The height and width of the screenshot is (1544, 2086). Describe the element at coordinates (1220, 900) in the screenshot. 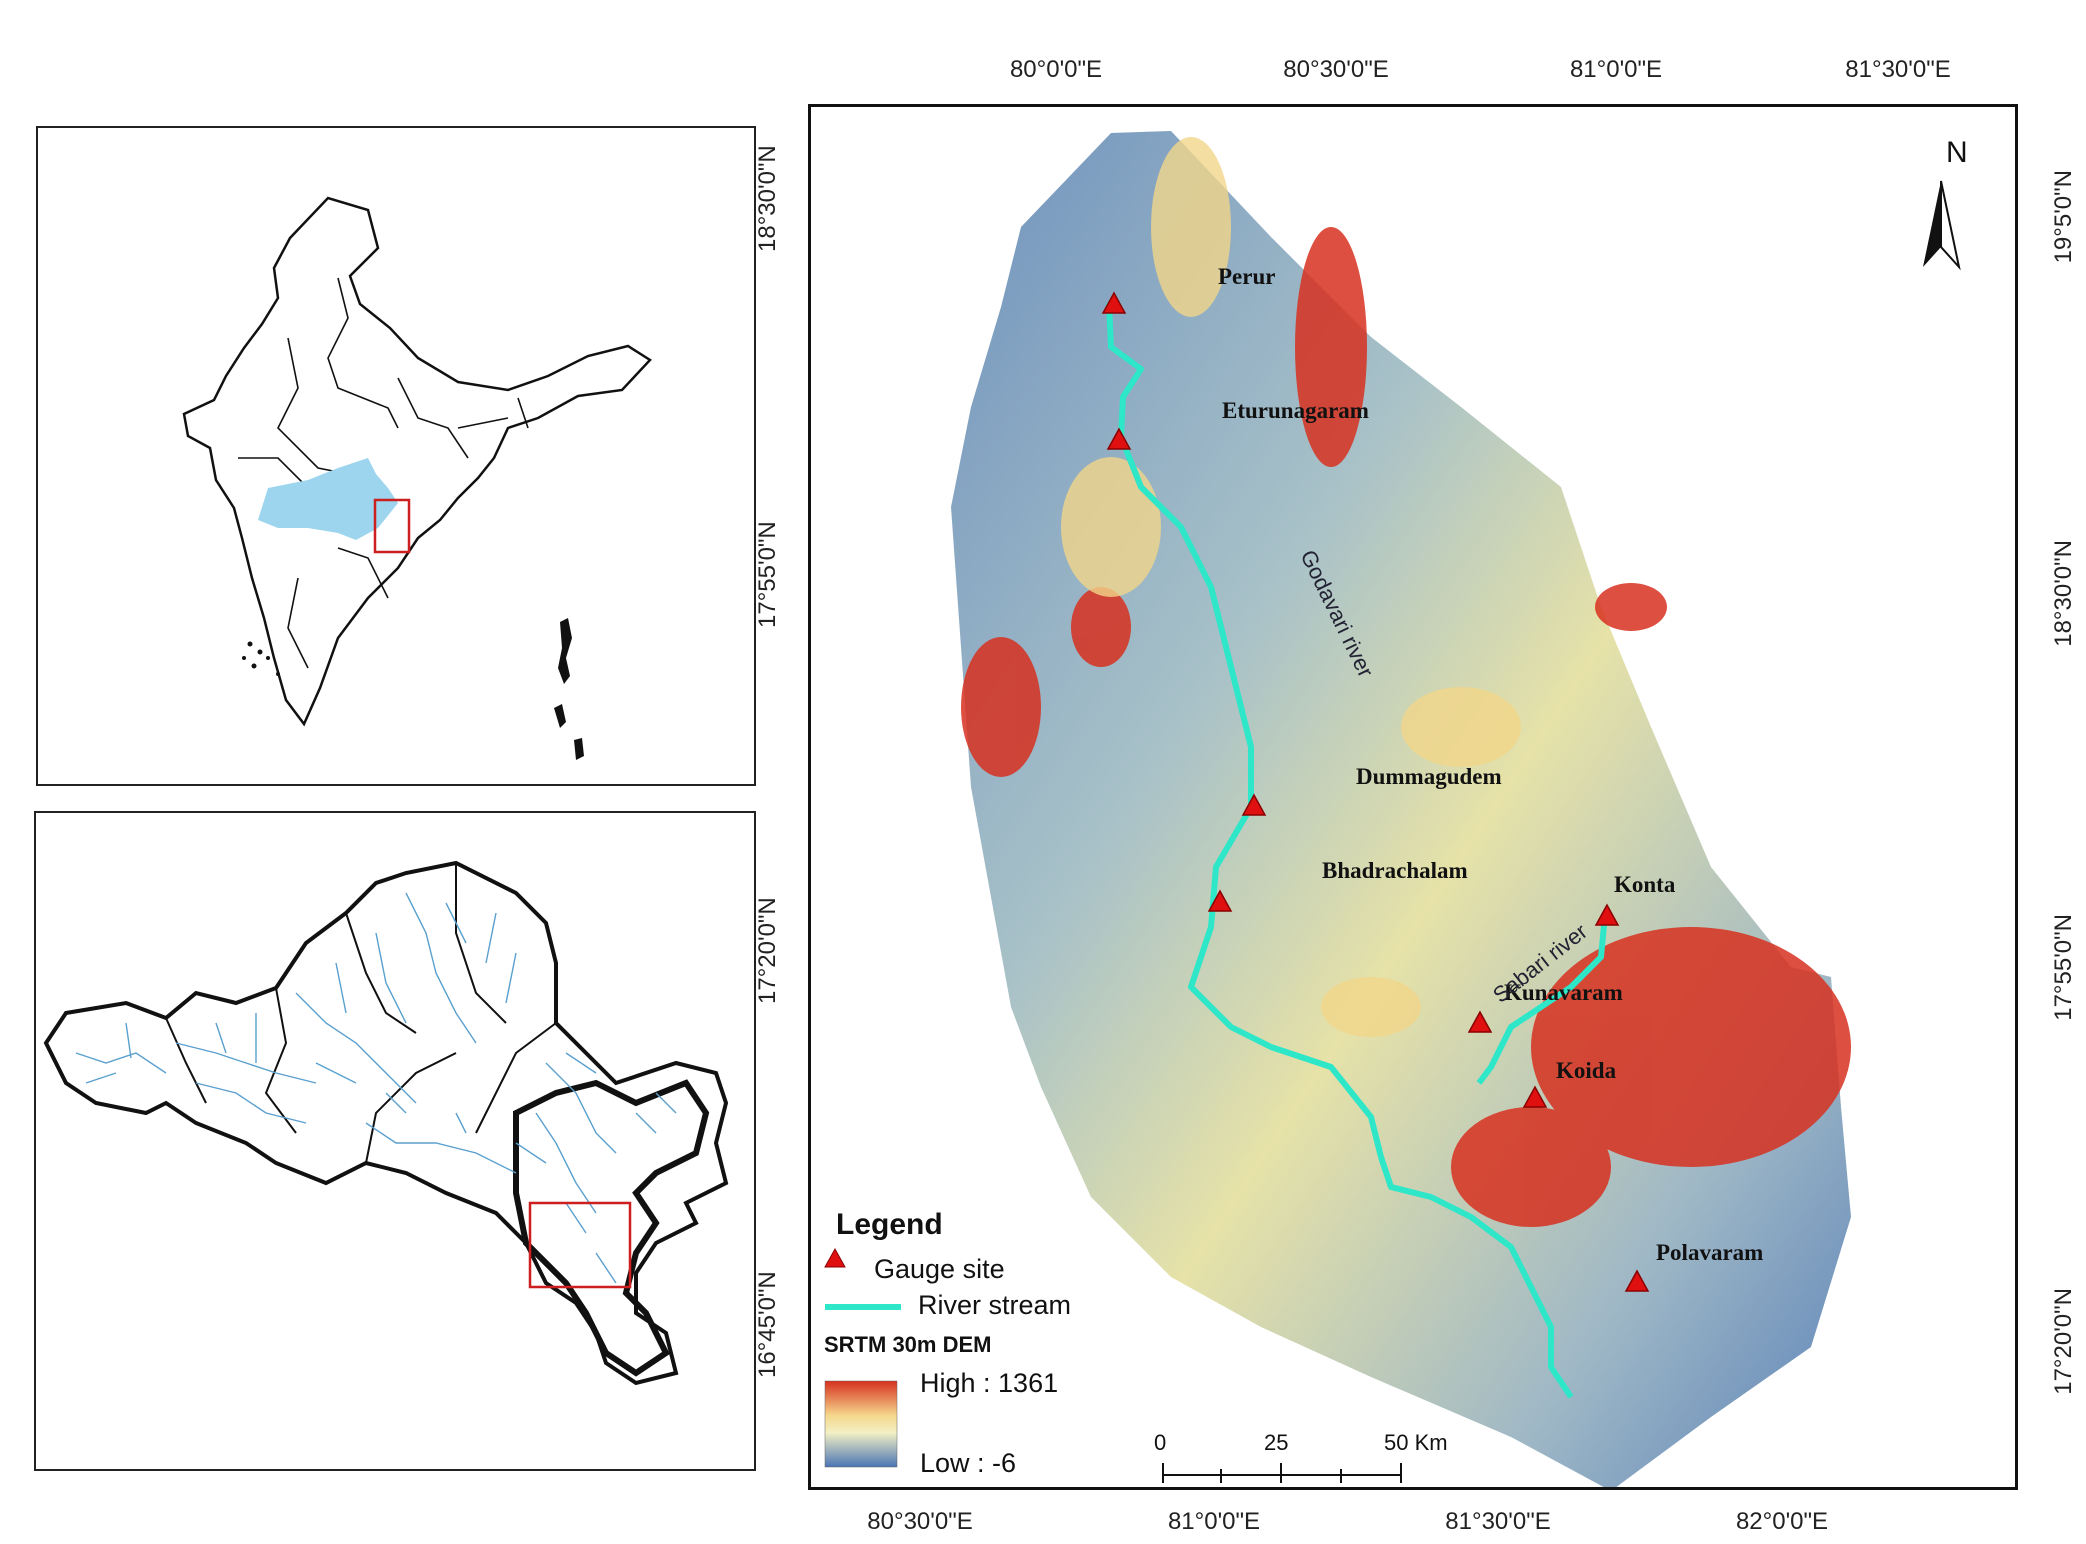

I see `gauge-bhadrachalam` at that location.